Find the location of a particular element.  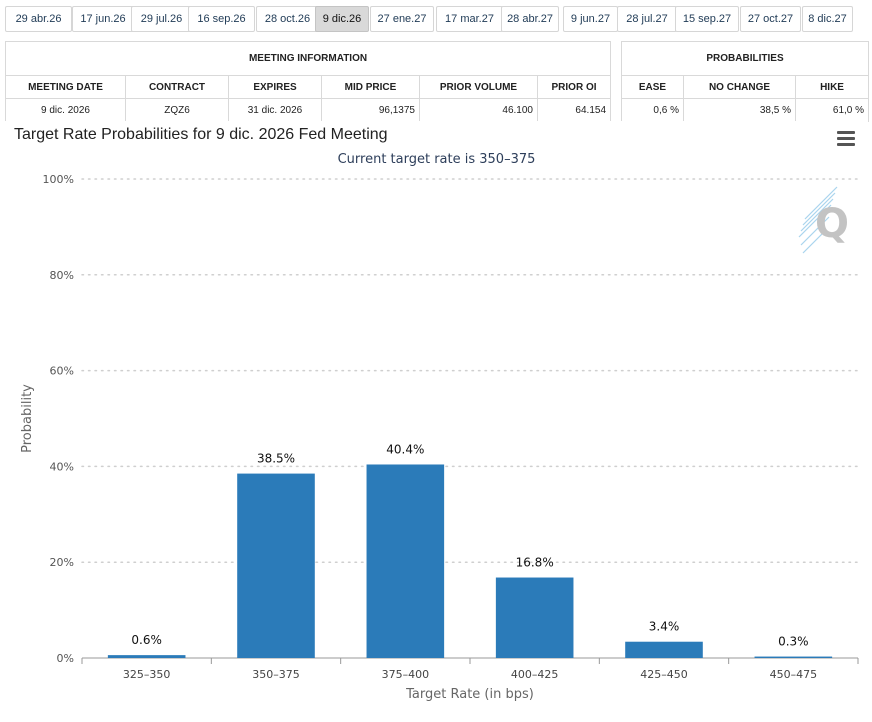

data-label: 38.5% is located at coordinates (276, 459).